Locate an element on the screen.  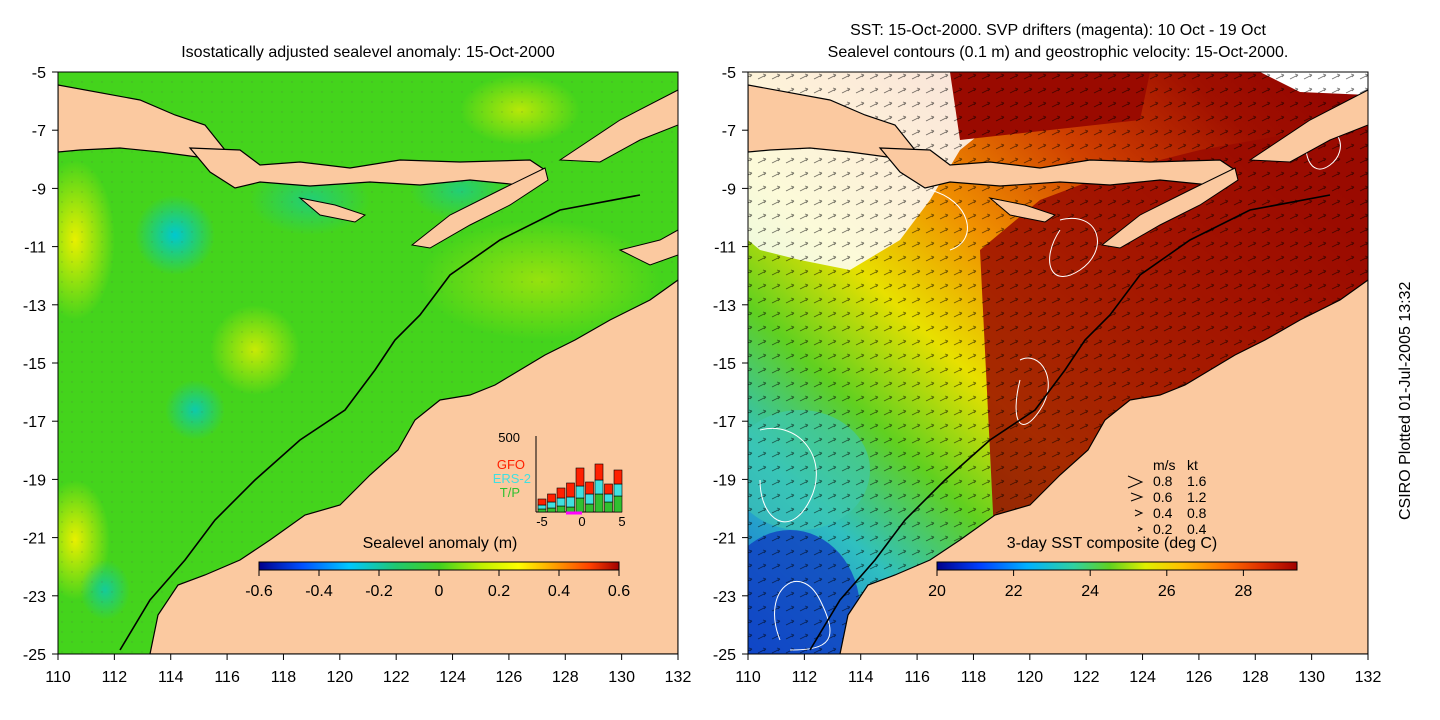
lon-label: 122 is located at coordinates (396, 677).